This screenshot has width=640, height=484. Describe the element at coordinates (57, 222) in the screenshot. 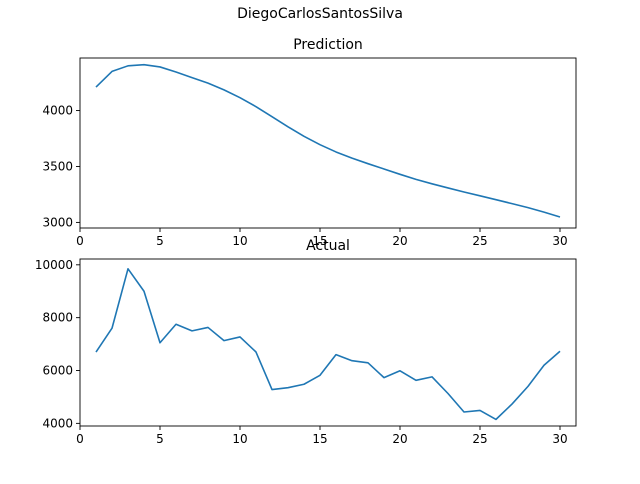

I see `y-tick-label: 3000` at that location.